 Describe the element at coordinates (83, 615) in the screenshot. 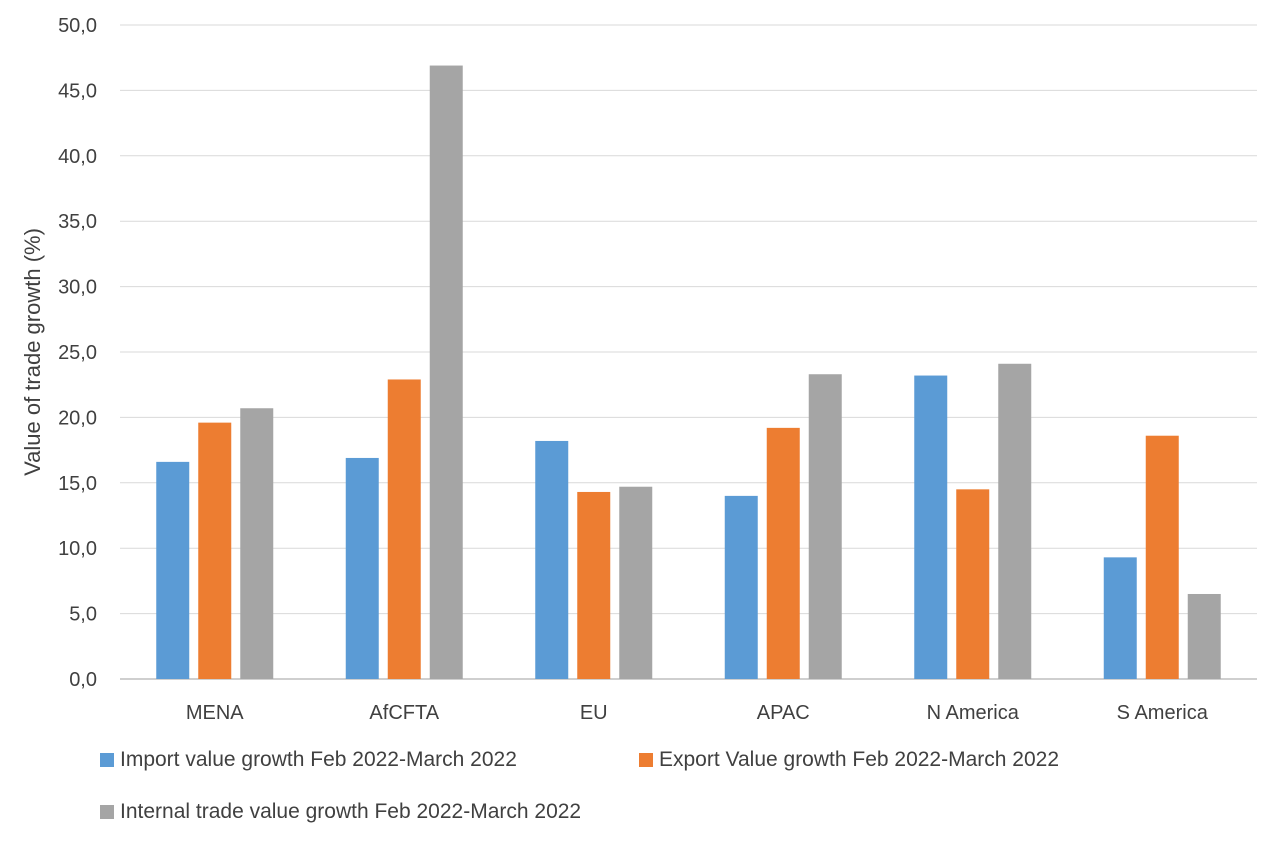

I see `y-tick-label: 5,0` at that location.